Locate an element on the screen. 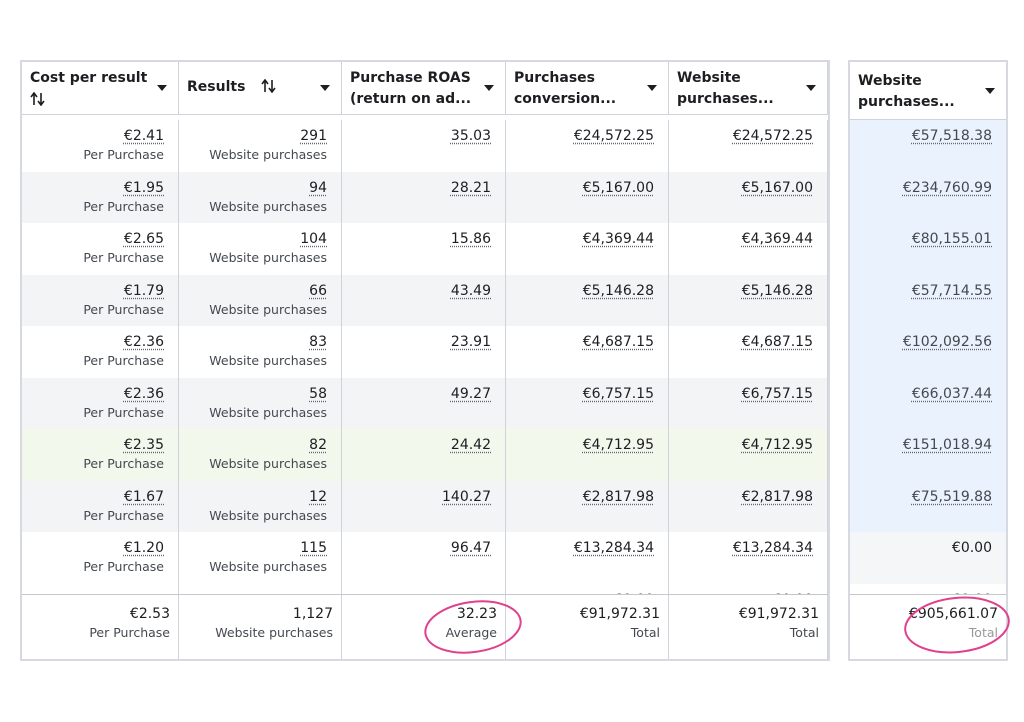 The image size is (1024, 722). table-cell: €57,518.38 is located at coordinates (928, 146).